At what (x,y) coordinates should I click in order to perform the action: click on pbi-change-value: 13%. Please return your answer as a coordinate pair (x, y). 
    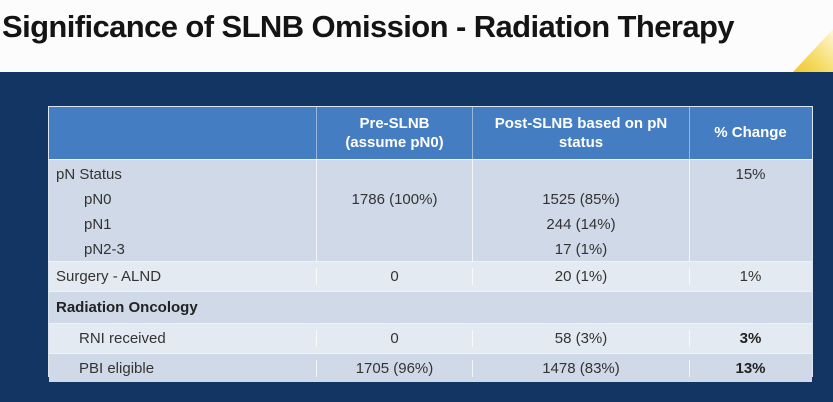
    Looking at the image, I should click on (750, 368).